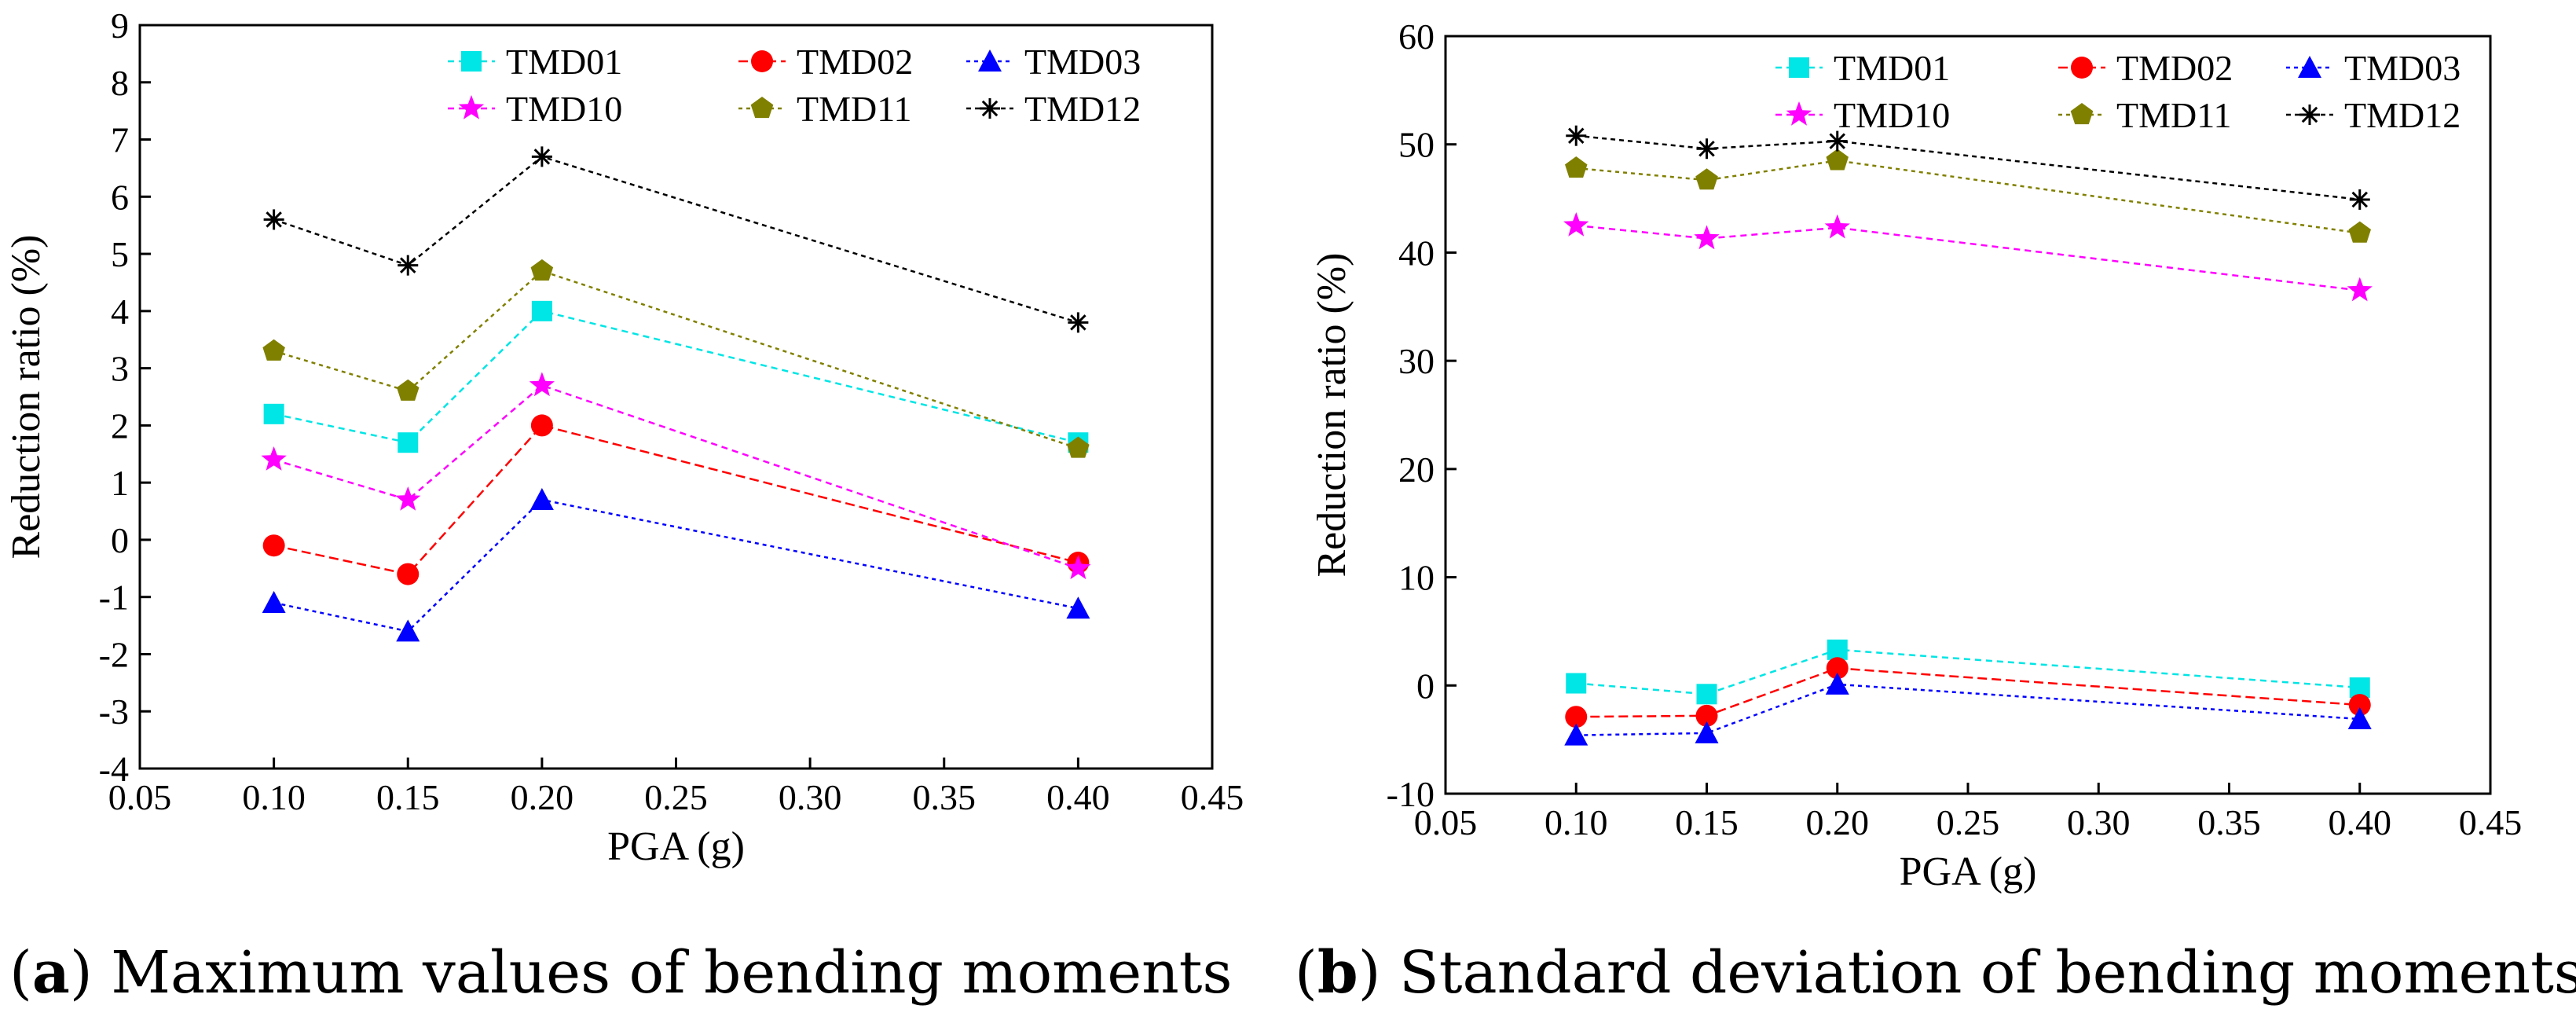  Describe the element at coordinates (1416, 253) in the screenshot. I see `y-tick-label: 40` at that location.